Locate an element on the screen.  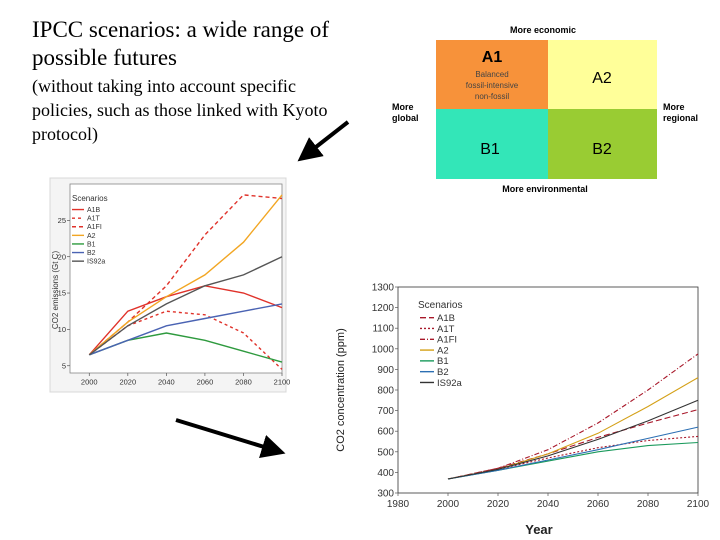
y-tick-label: 5 is located at coordinates (64, 365).